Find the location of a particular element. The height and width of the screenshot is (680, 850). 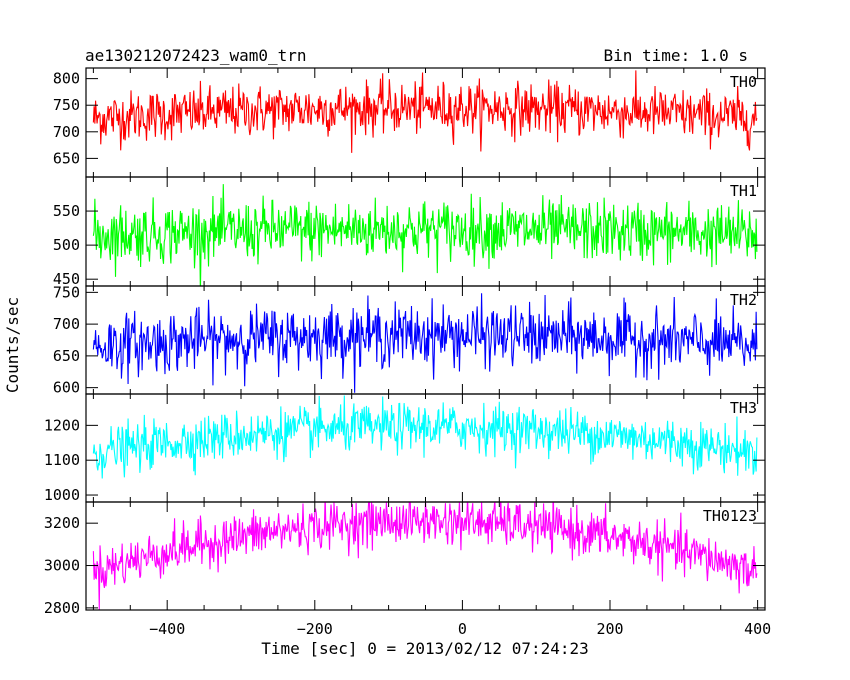

y-tick-label: 1000 is located at coordinates (62, 495).